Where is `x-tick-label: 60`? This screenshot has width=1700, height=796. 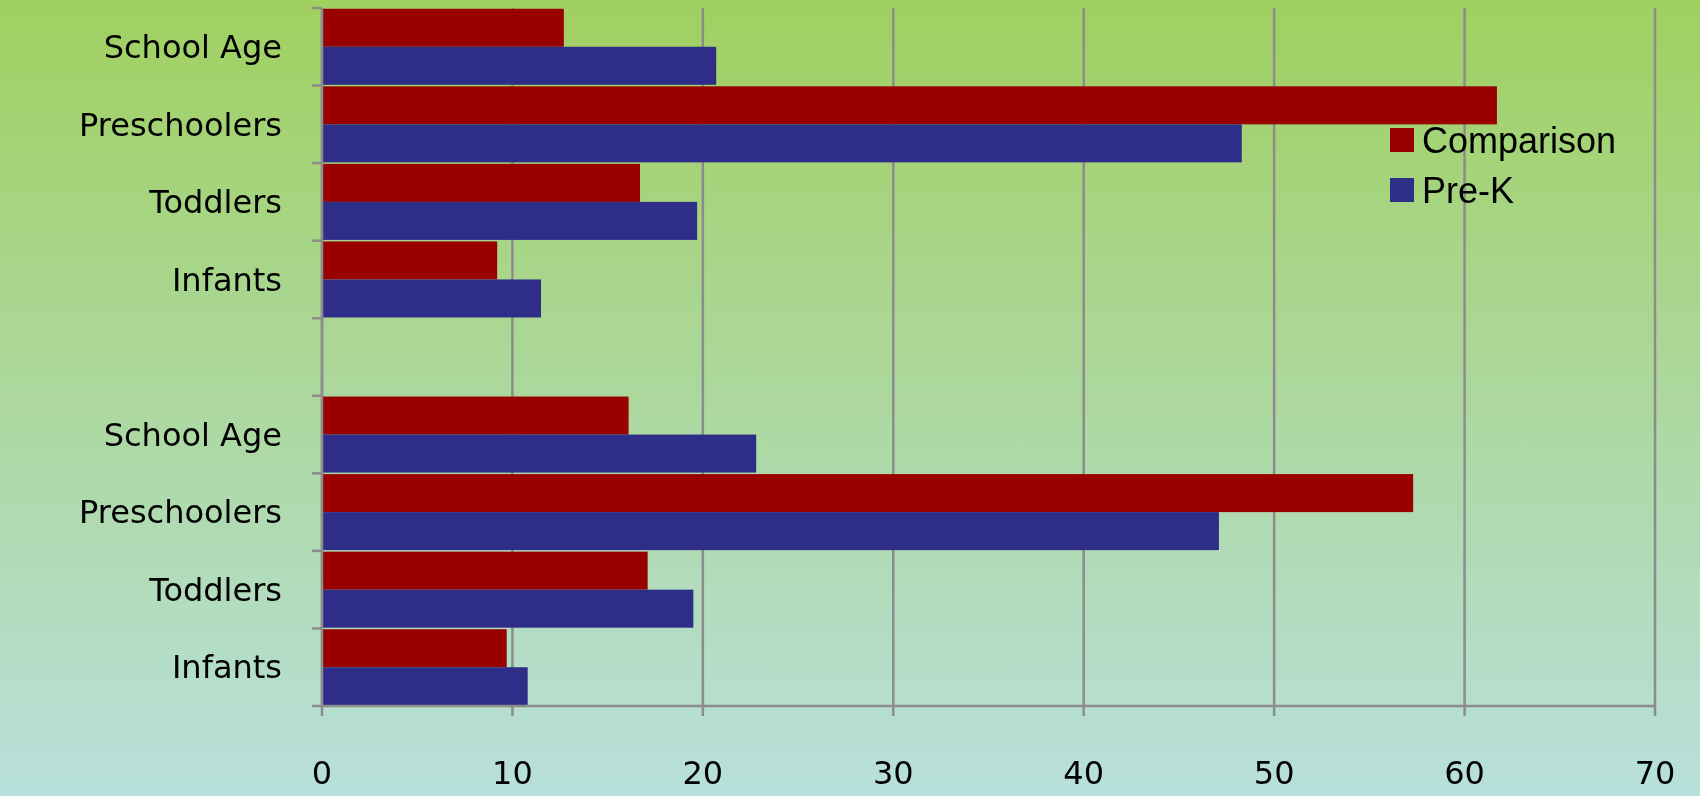 x-tick-label: 60 is located at coordinates (1464, 773).